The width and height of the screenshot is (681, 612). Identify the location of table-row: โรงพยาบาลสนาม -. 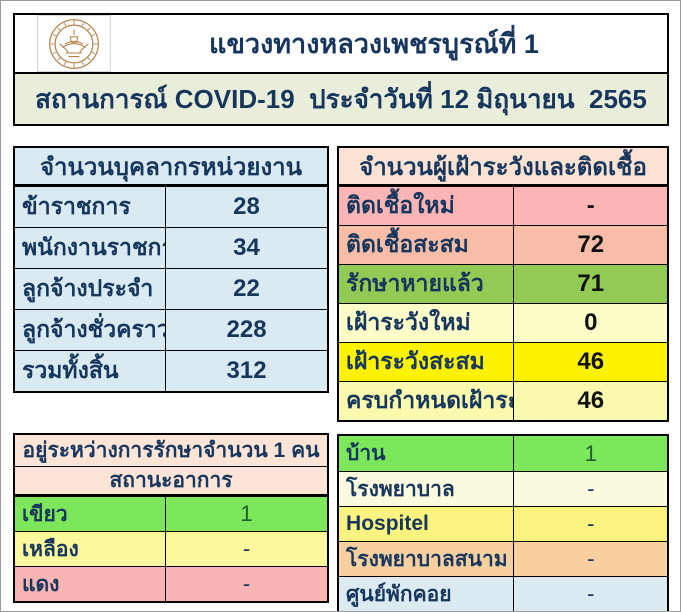
(503, 558).